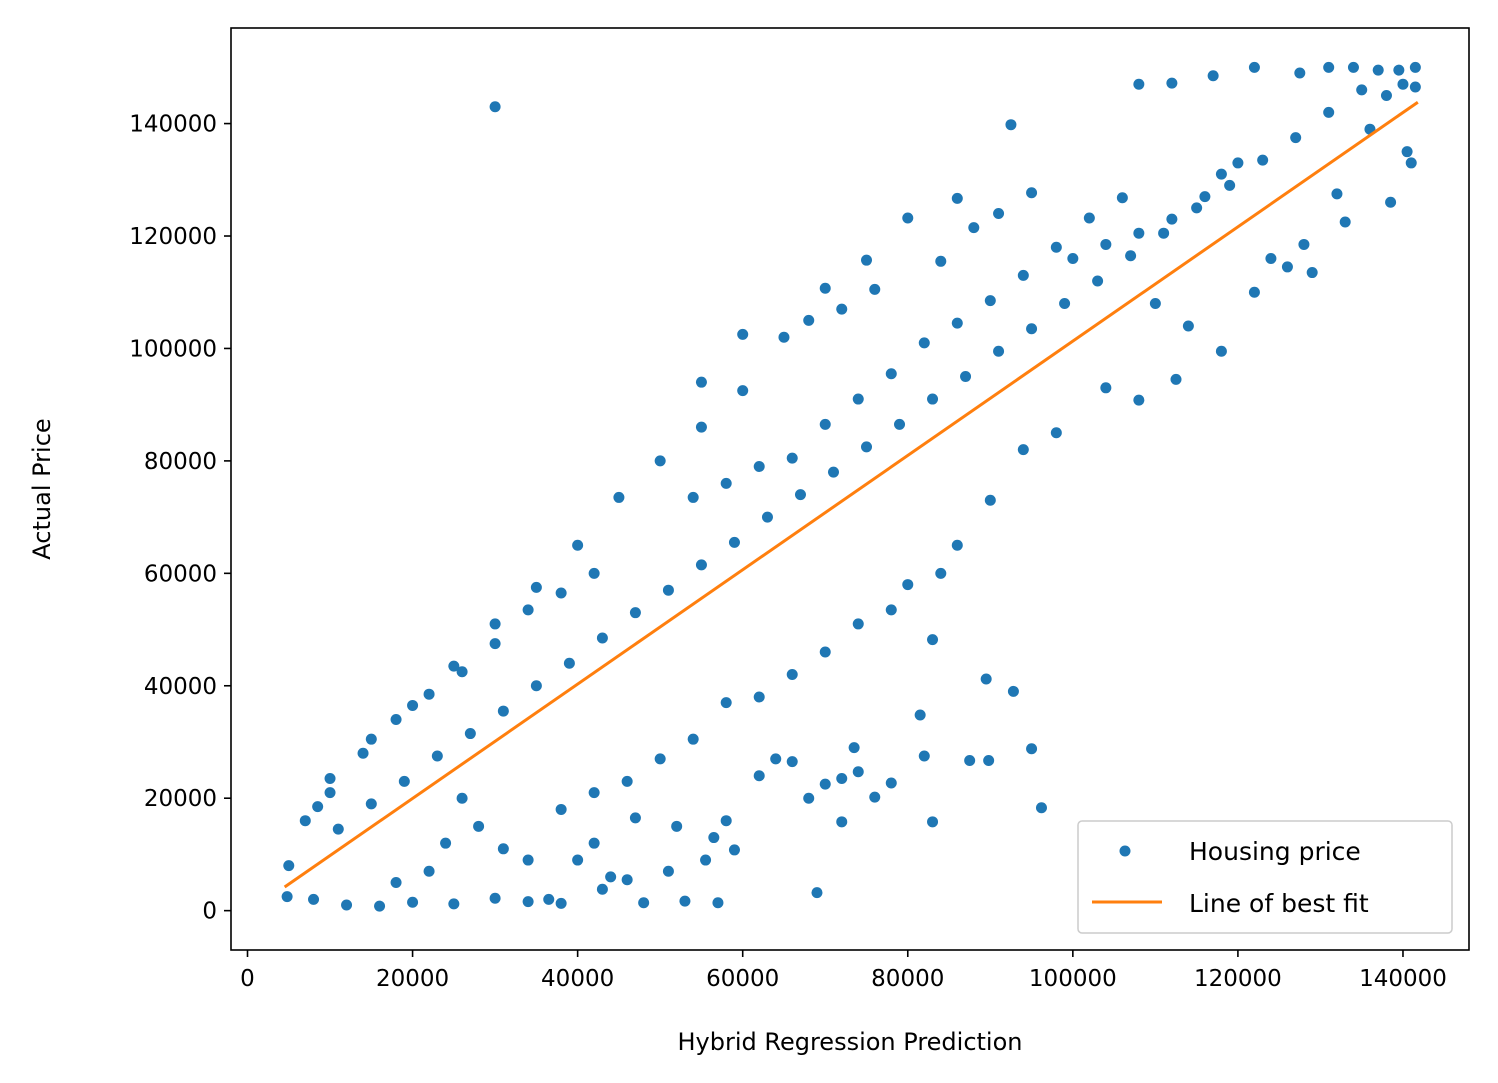 The width and height of the screenshot is (1498, 1083). Describe the element at coordinates (577, 979) in the screenshot. I see `x-tick-label: 40000` at that location.